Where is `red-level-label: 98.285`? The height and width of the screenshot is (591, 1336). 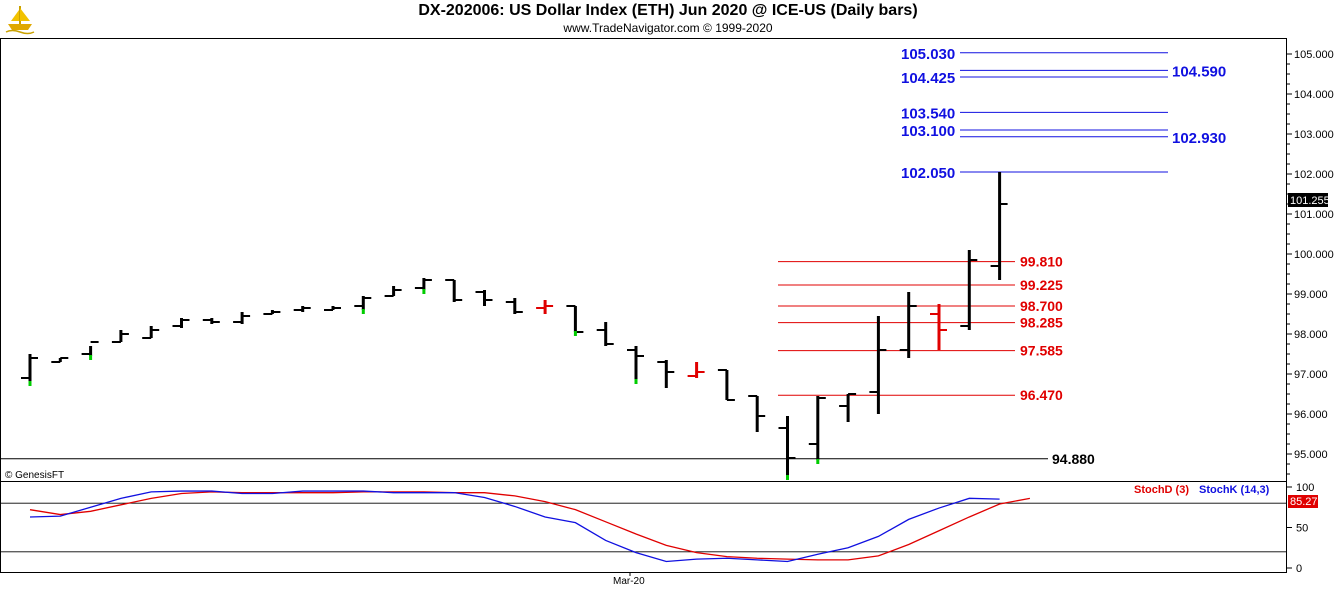
red-level-label: 98.285 is located at coordinates (1041, 323).